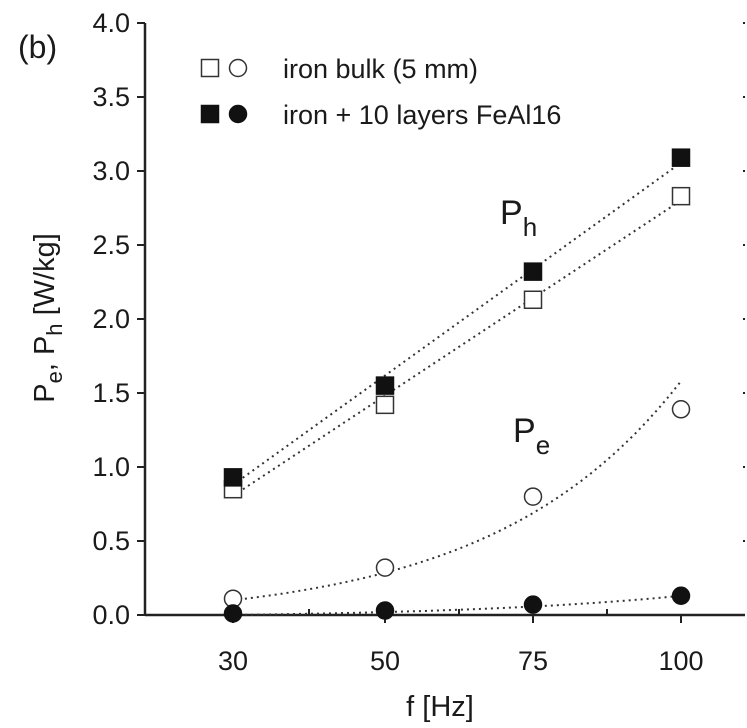 Image resolution: width=747 pixels, height=728 pixels. What do you see at coordinates (525, 327) in the screenshot?
I see `curve-annotations: Ph Pe` at bounding box center [525, 327].